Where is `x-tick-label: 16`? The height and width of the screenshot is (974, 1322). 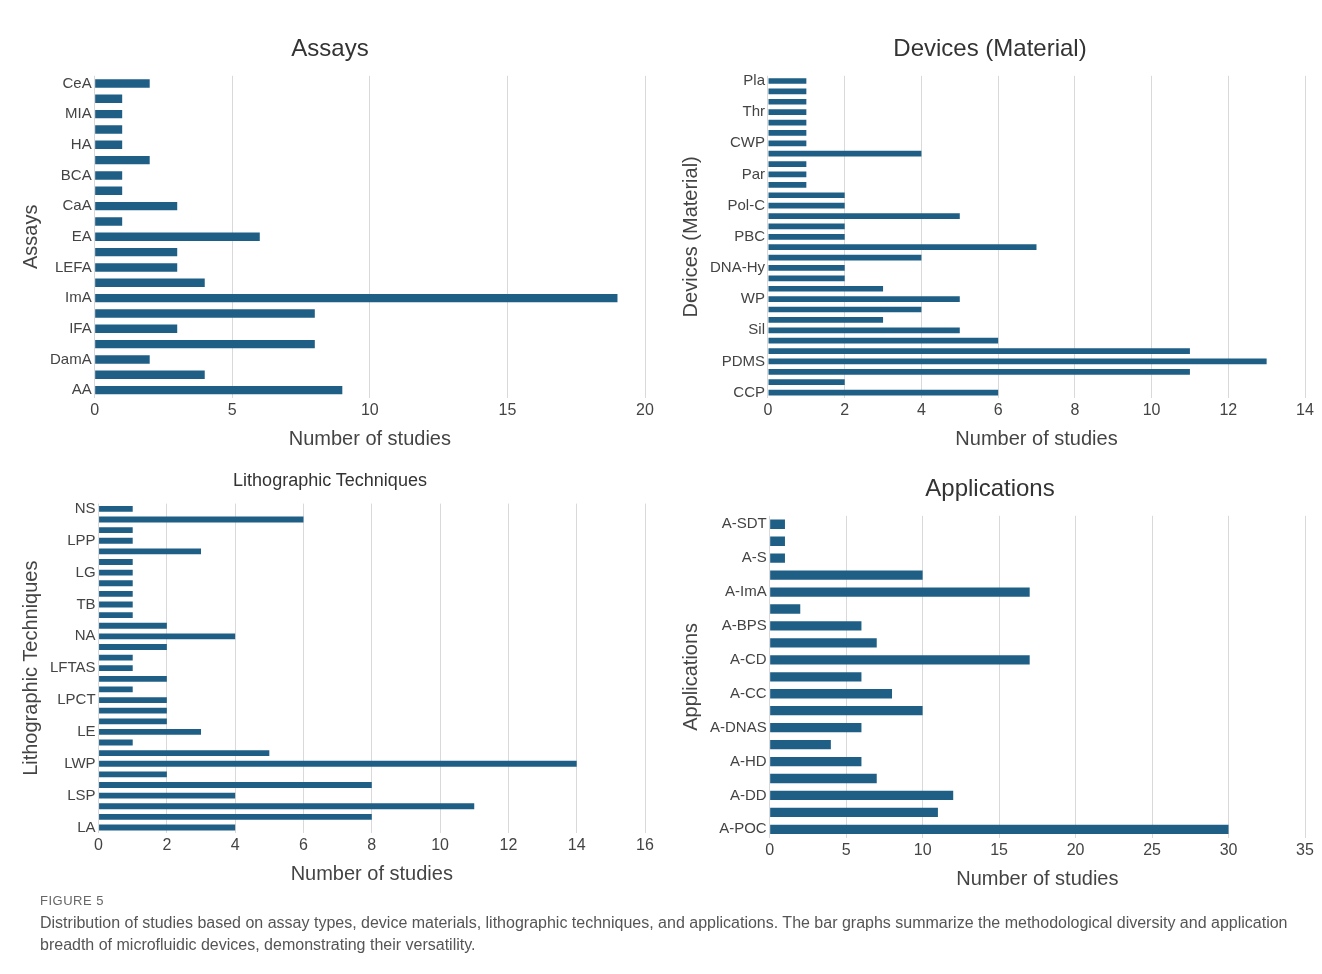
x-tick-label: 16 is located at coordinates (645, 844).